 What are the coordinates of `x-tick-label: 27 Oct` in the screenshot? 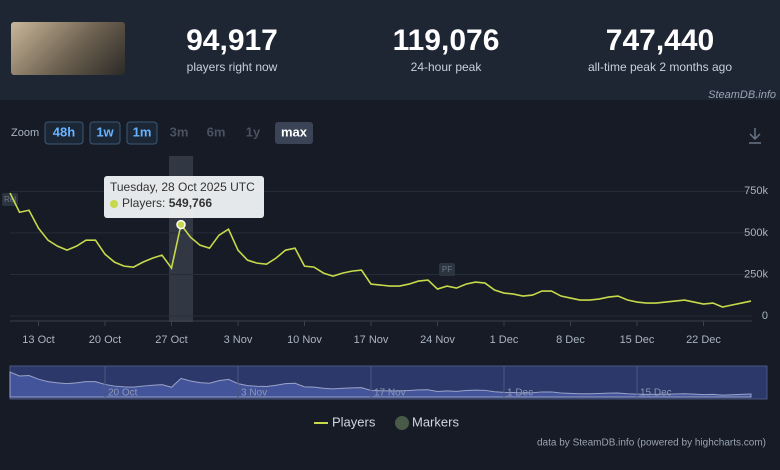 It's located at (171, 340).